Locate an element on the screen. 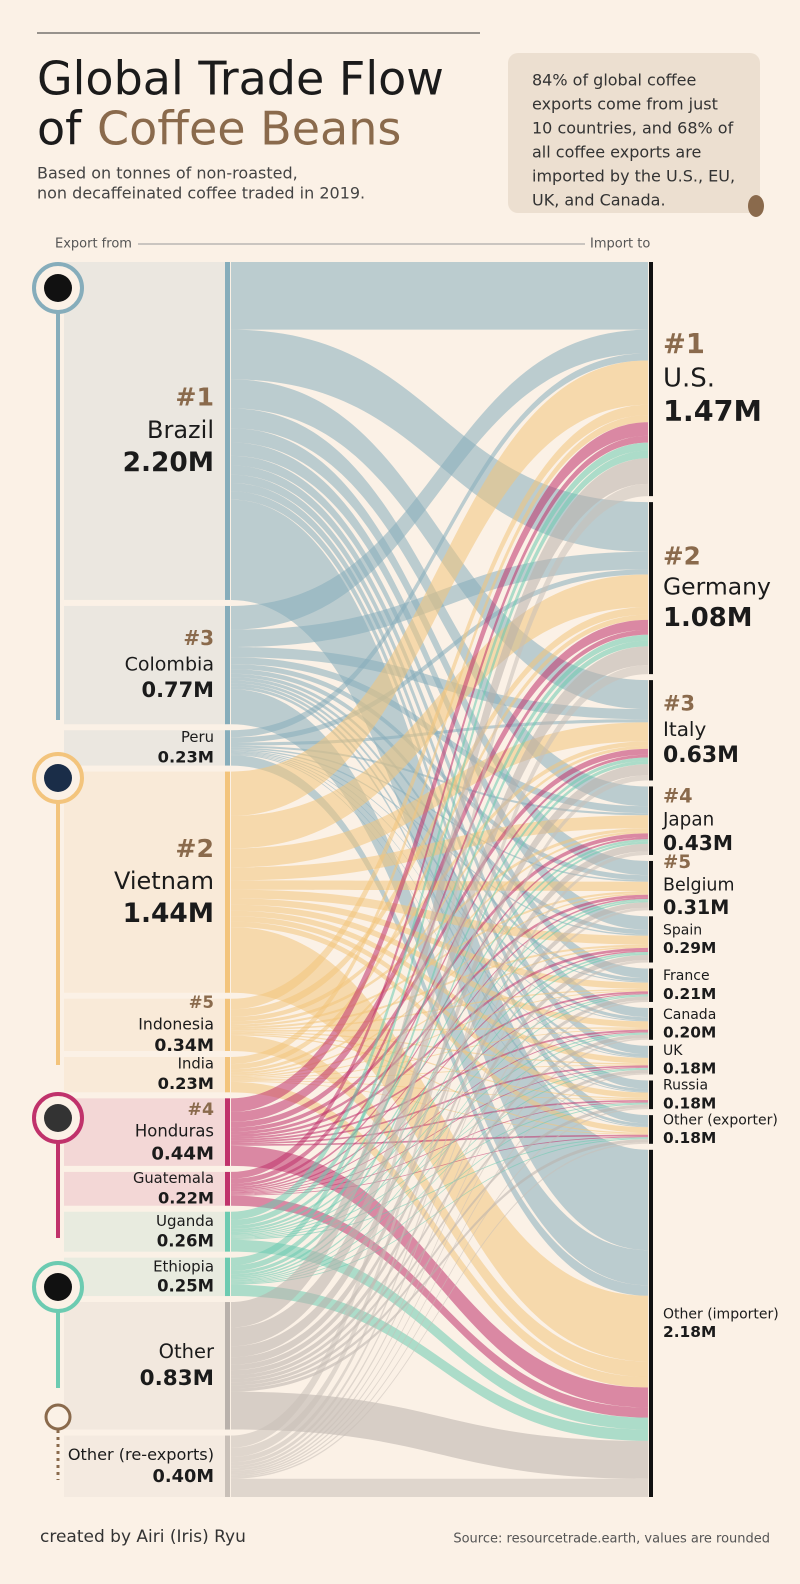 The height and width of the screenshot is (1584, 800). target-label: Other (exporter) is located at coordinates (720, 1120).